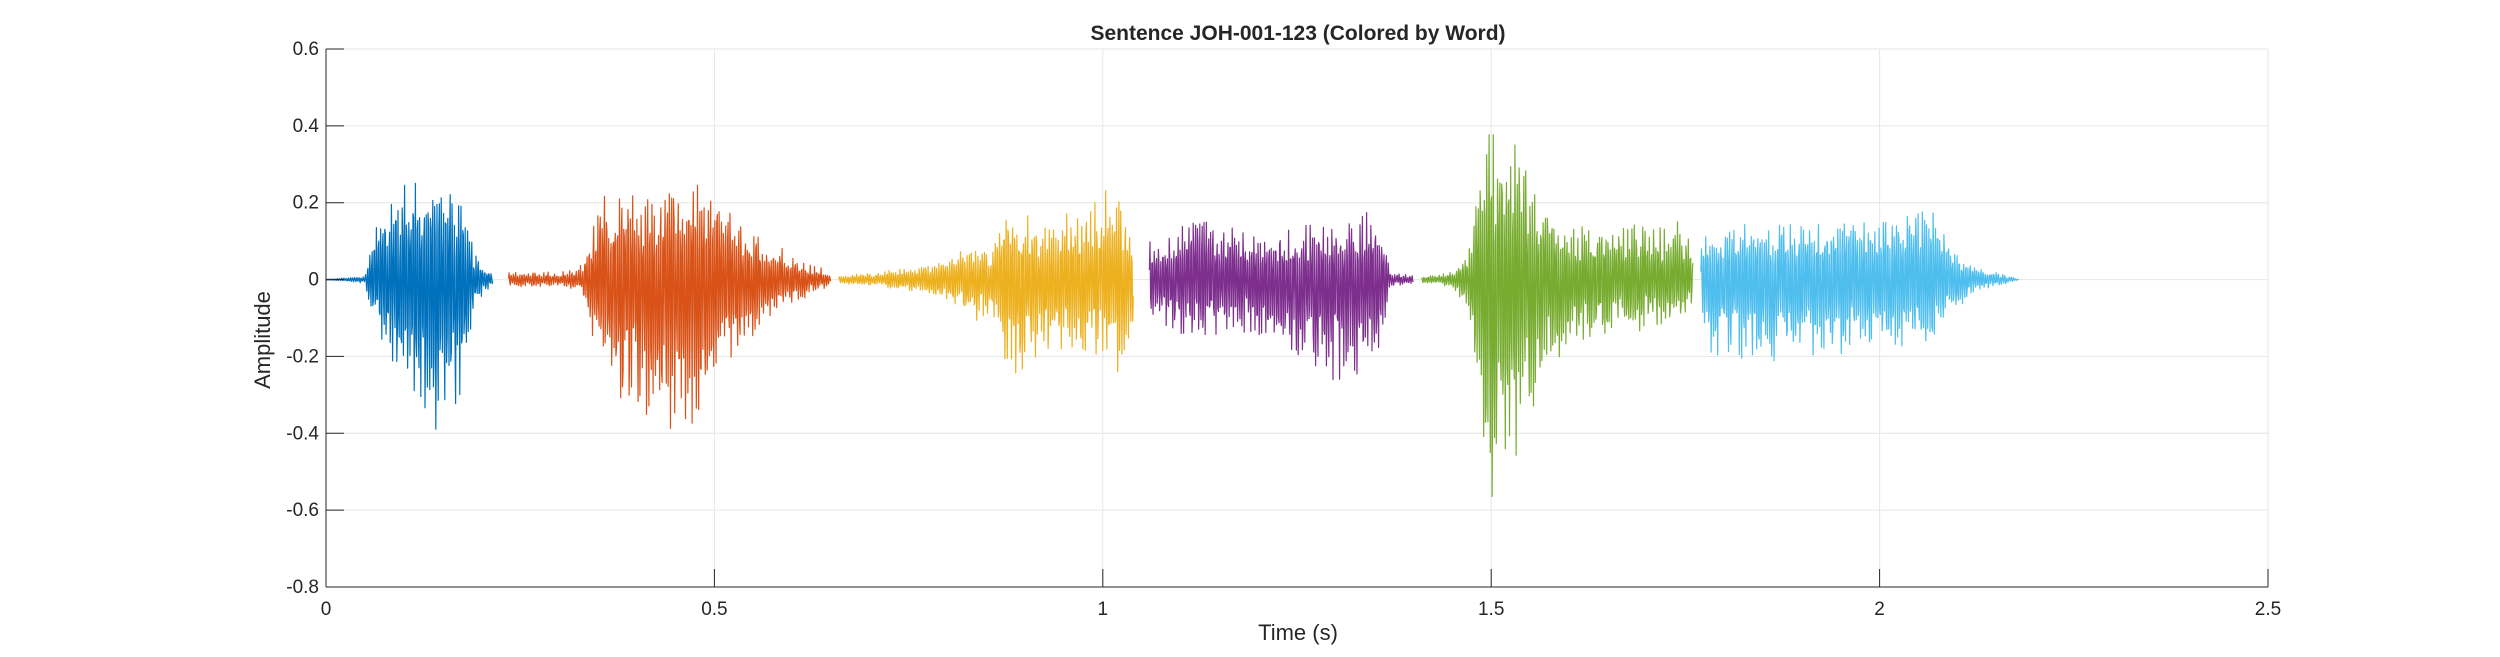  Describe the element at coordinates (1298, 632) in the screenshot. I see `x-axis-label: Time (s)` at that location.